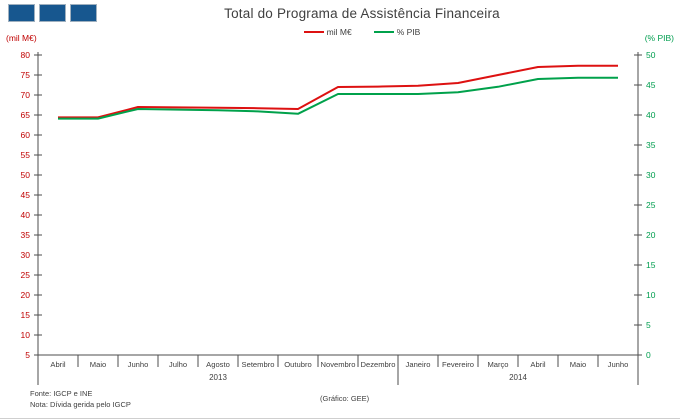 The image size is (680, 419). Describe the element at coordinates (26, 315) in the screenshot. I see `left-axis-tick-label: 15` at that location.